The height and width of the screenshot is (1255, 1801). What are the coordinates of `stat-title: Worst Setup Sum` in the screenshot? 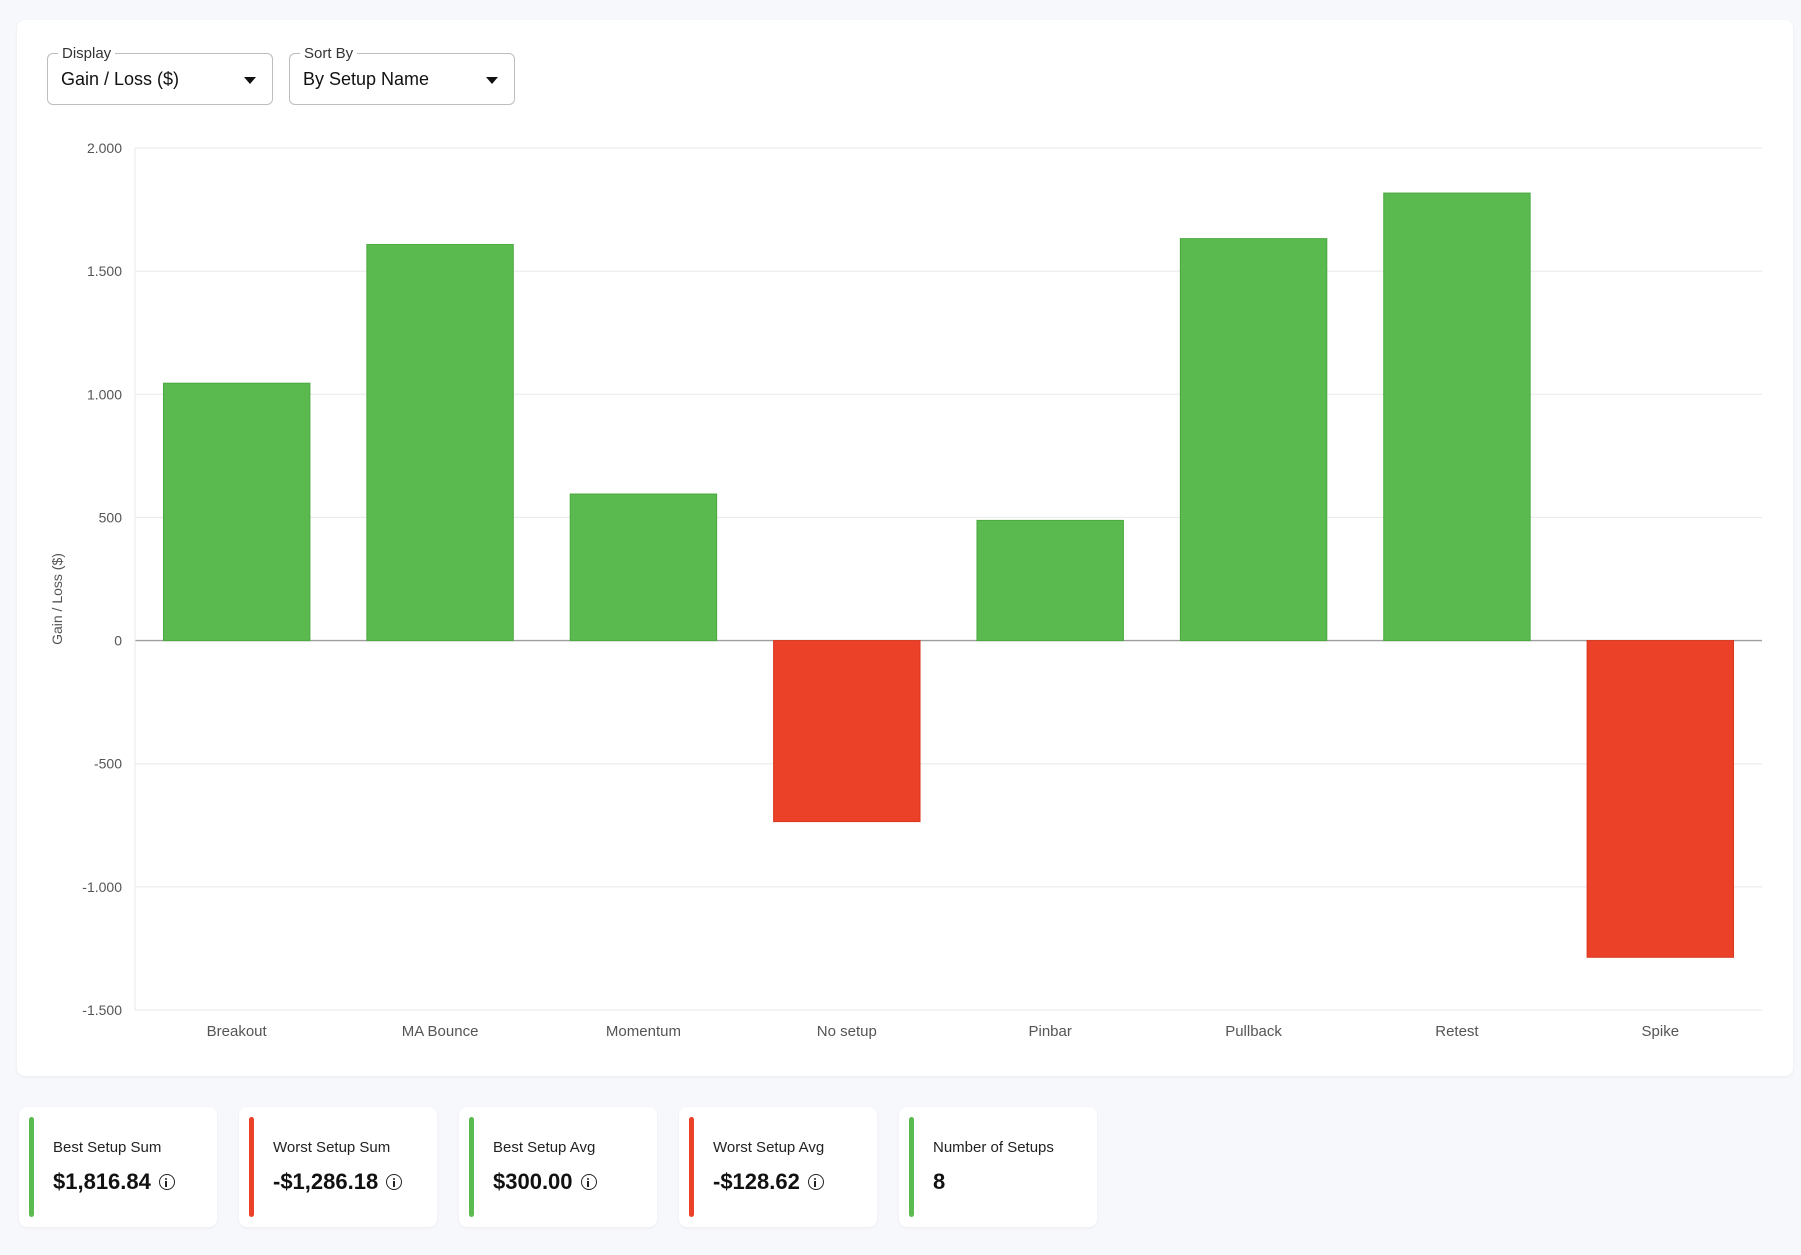 It's located at (332, 1147).